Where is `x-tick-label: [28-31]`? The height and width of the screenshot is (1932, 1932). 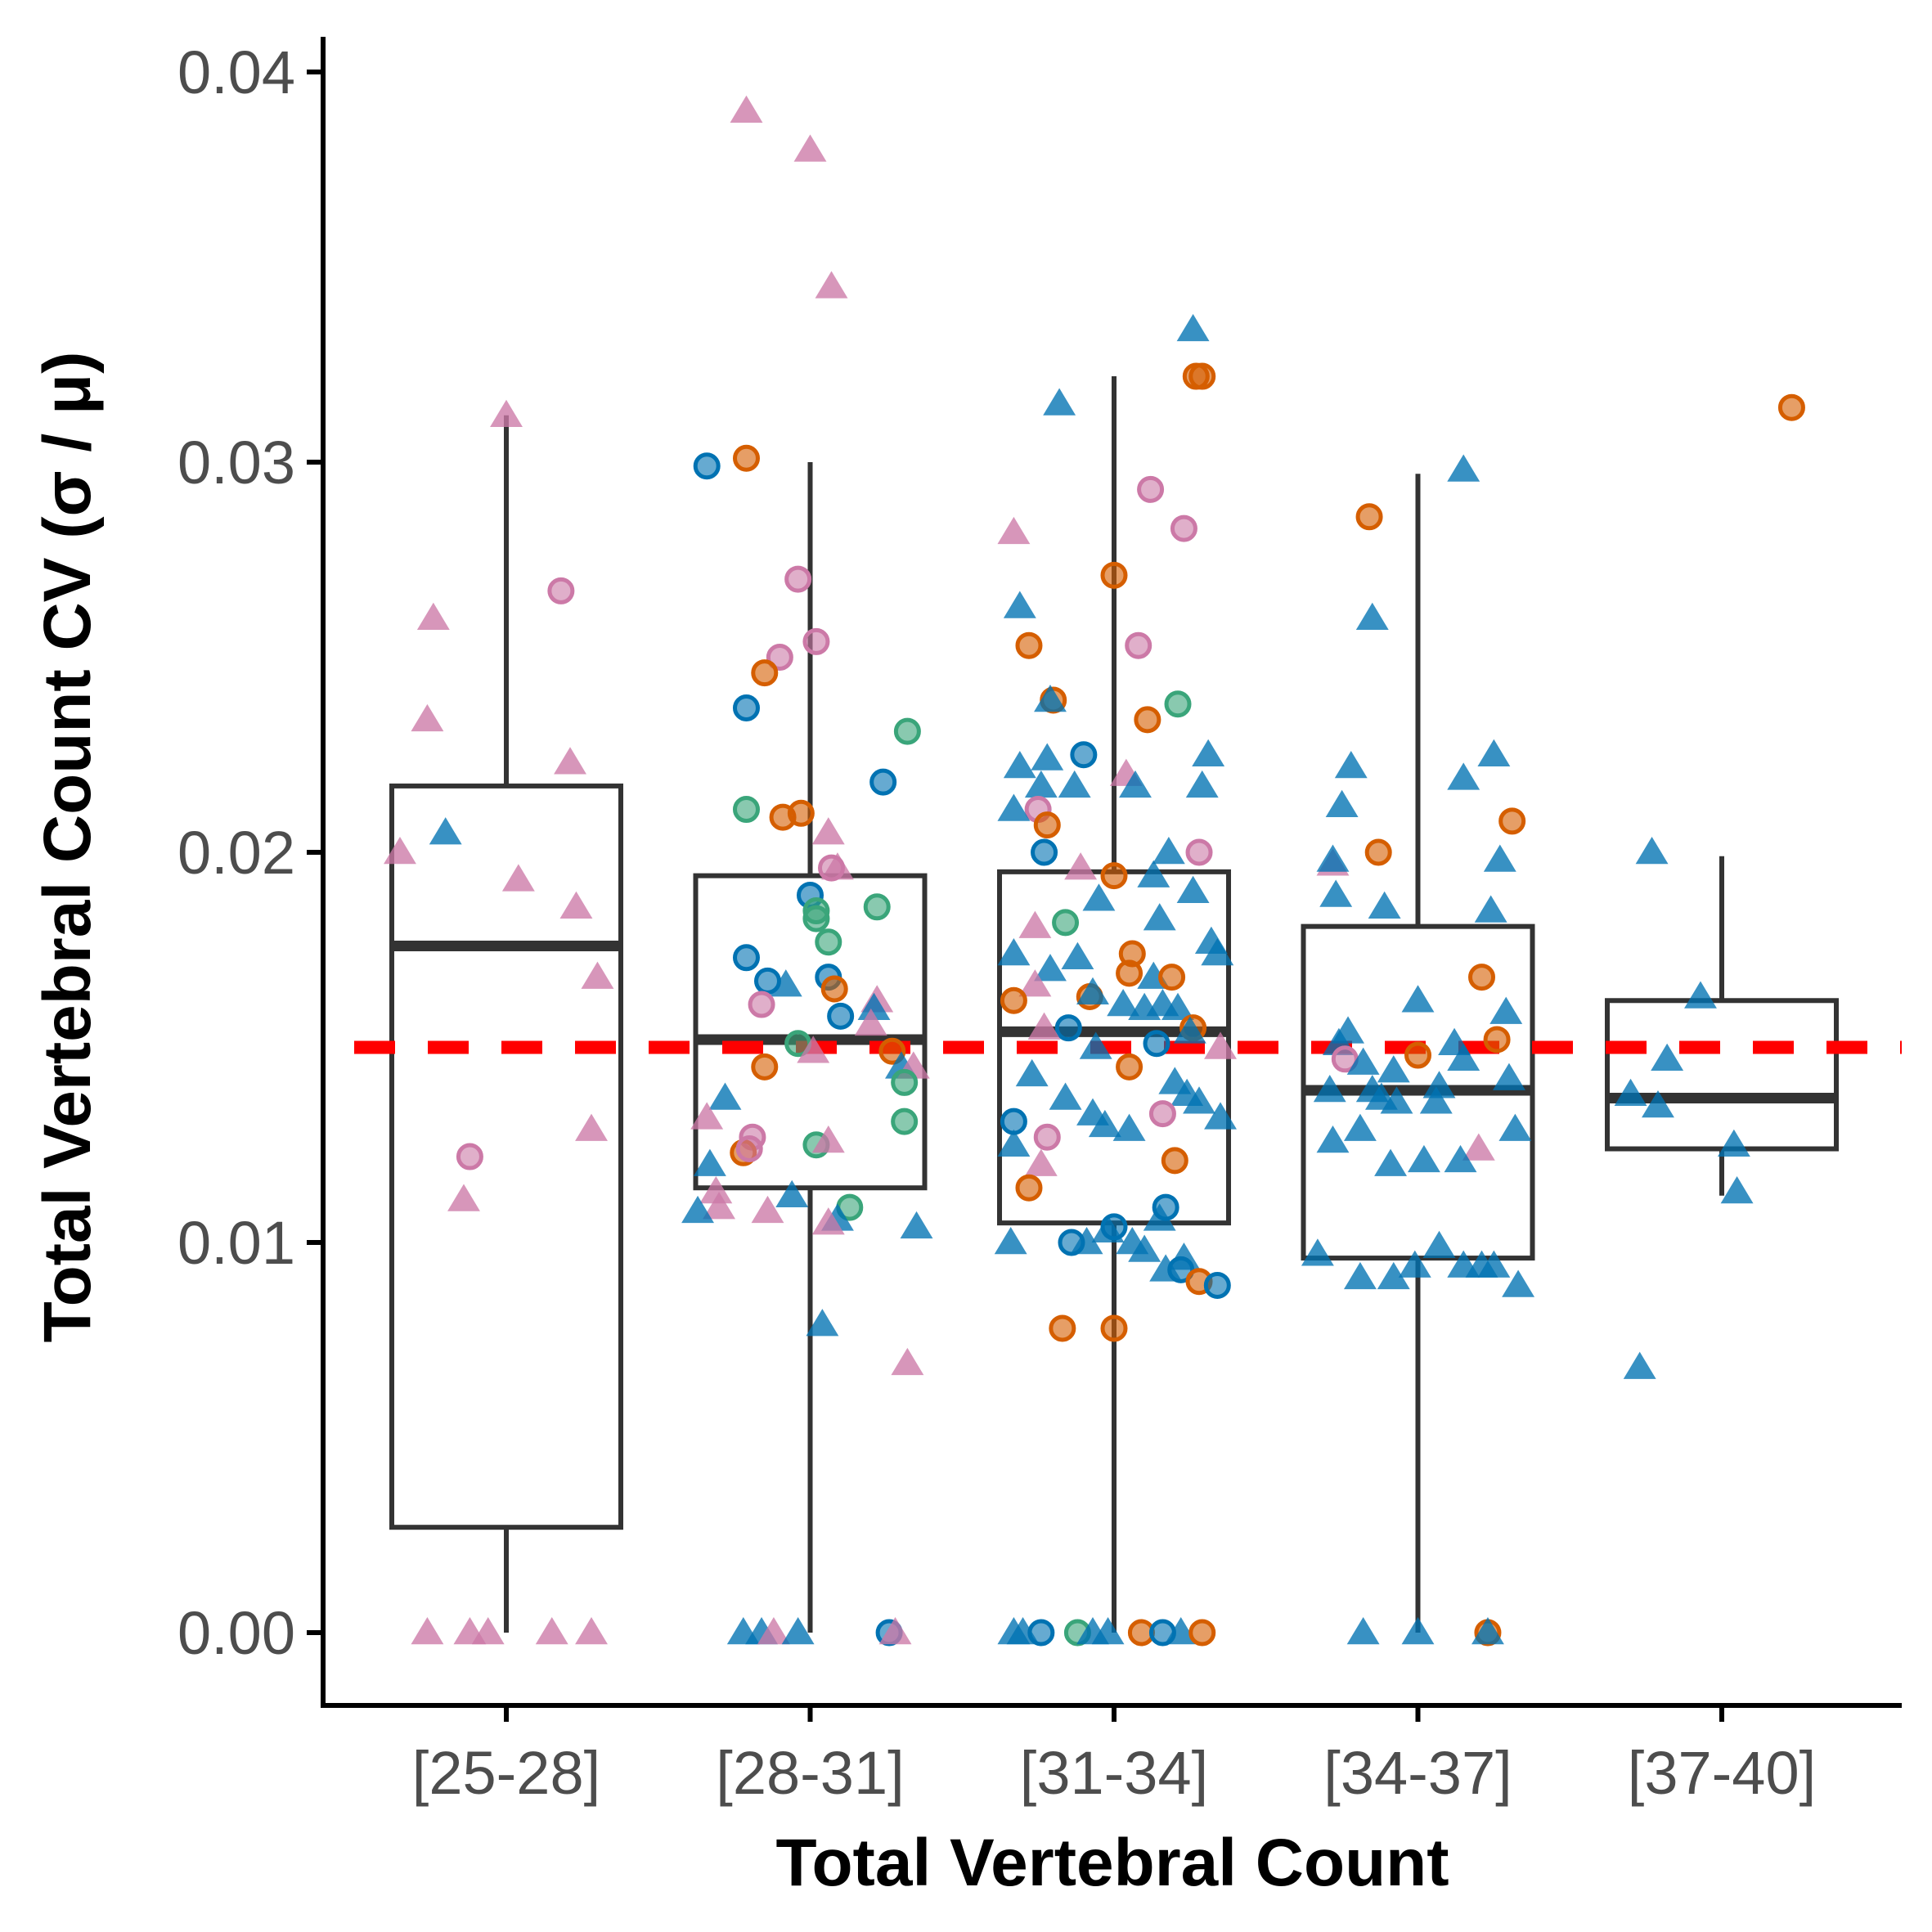 x-tick-label: [28-31] is located at coordinates (810, 1773).